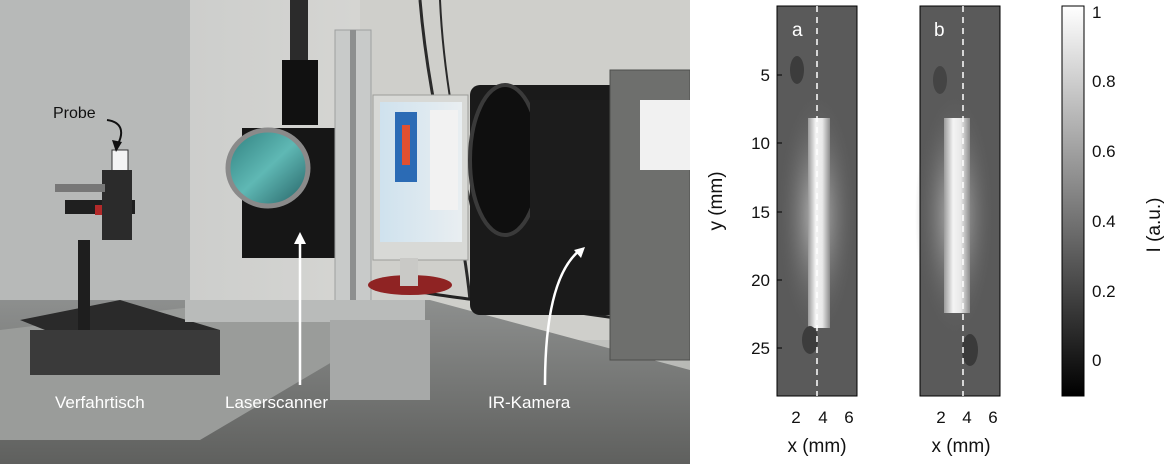 The width and height of the screenshot is (1171, 464). I want to click on x-tick-a-2: 2, so click(795, 417).